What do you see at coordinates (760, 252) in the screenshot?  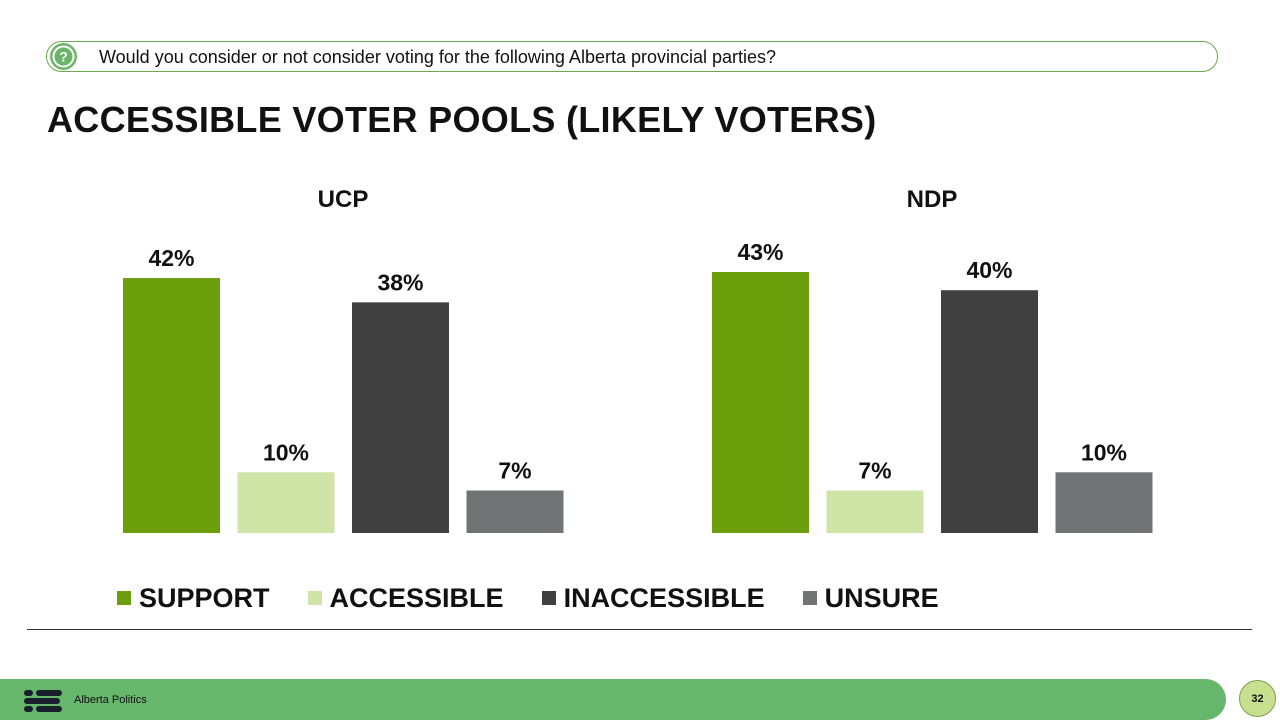 I see `data-label: 43%` at bounding box center [760, 252].